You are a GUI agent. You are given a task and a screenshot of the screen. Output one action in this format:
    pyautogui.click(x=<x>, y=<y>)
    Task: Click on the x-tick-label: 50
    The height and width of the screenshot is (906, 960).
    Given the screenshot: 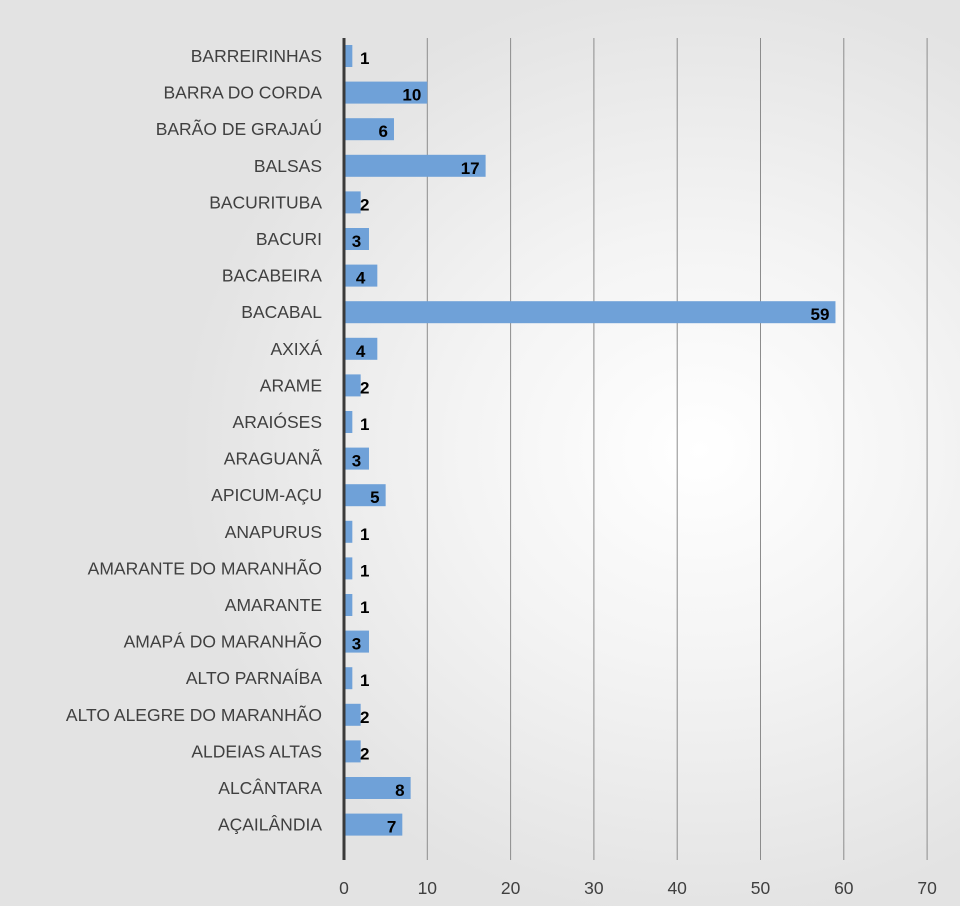 What is the action you would take?
    pyautogui.click(x=761, y=888)
    